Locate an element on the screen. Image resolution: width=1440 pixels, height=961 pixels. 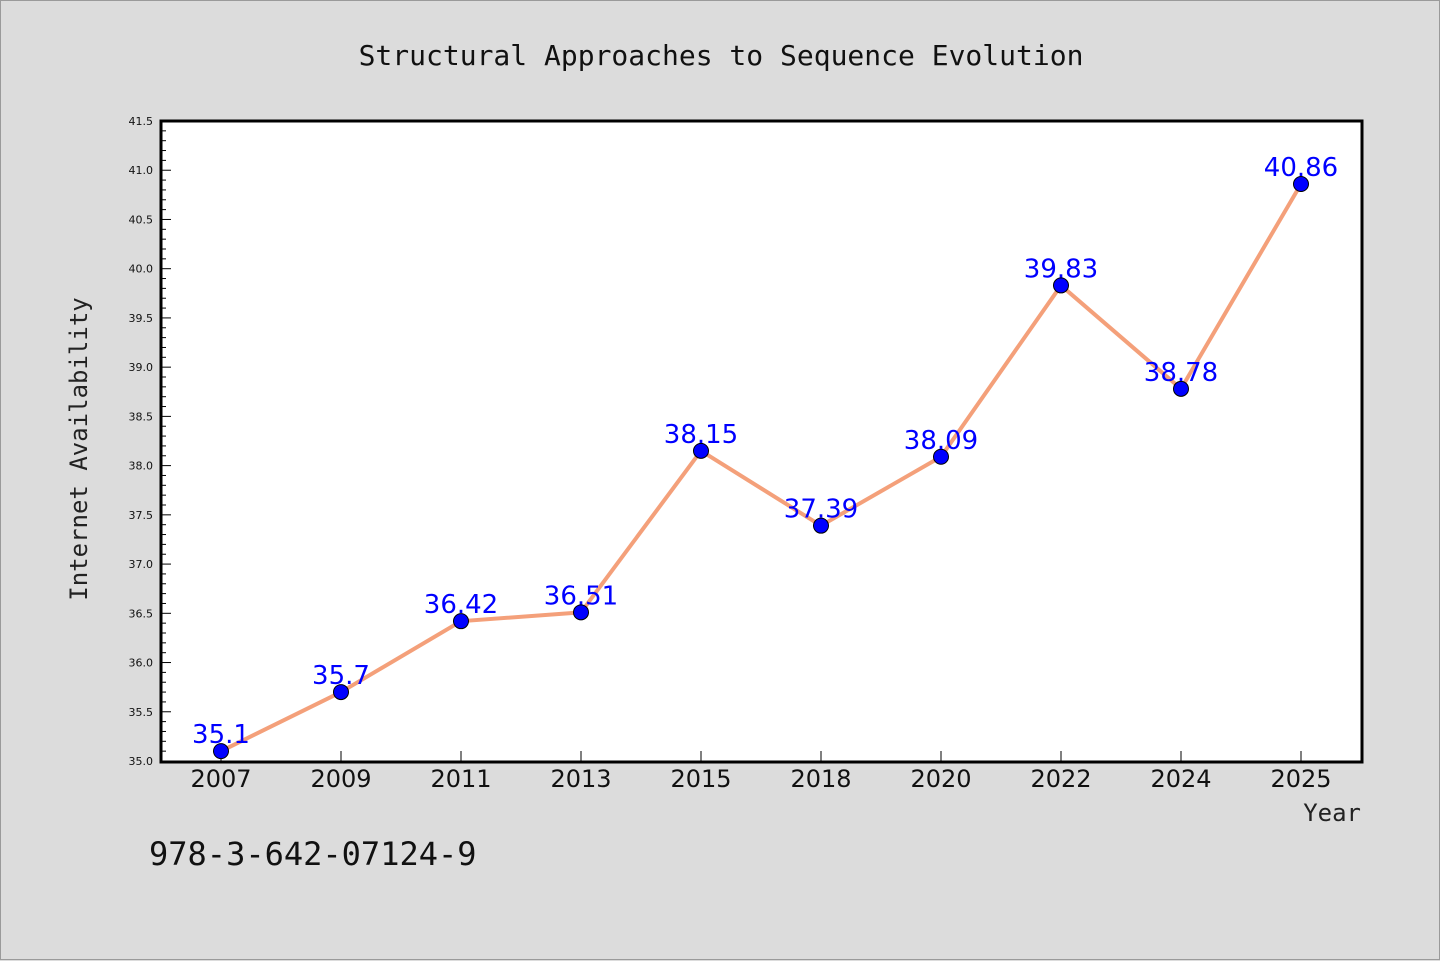
y-tick-label: 39.0 is located at coordinates (141, 367).